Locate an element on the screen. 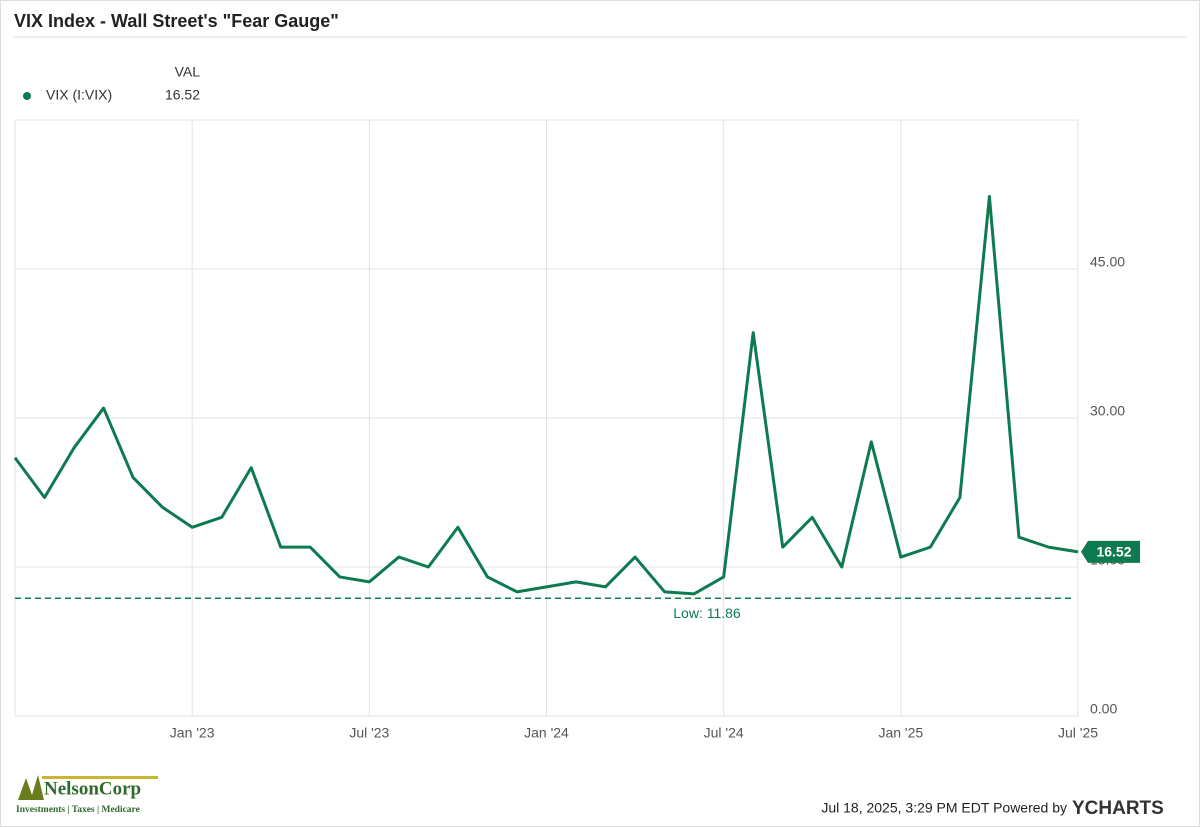 Image resolution: width=1200 pixels, height=827 pixels. x-tick-label: Jan '25 is located at coordinates (900, 733).